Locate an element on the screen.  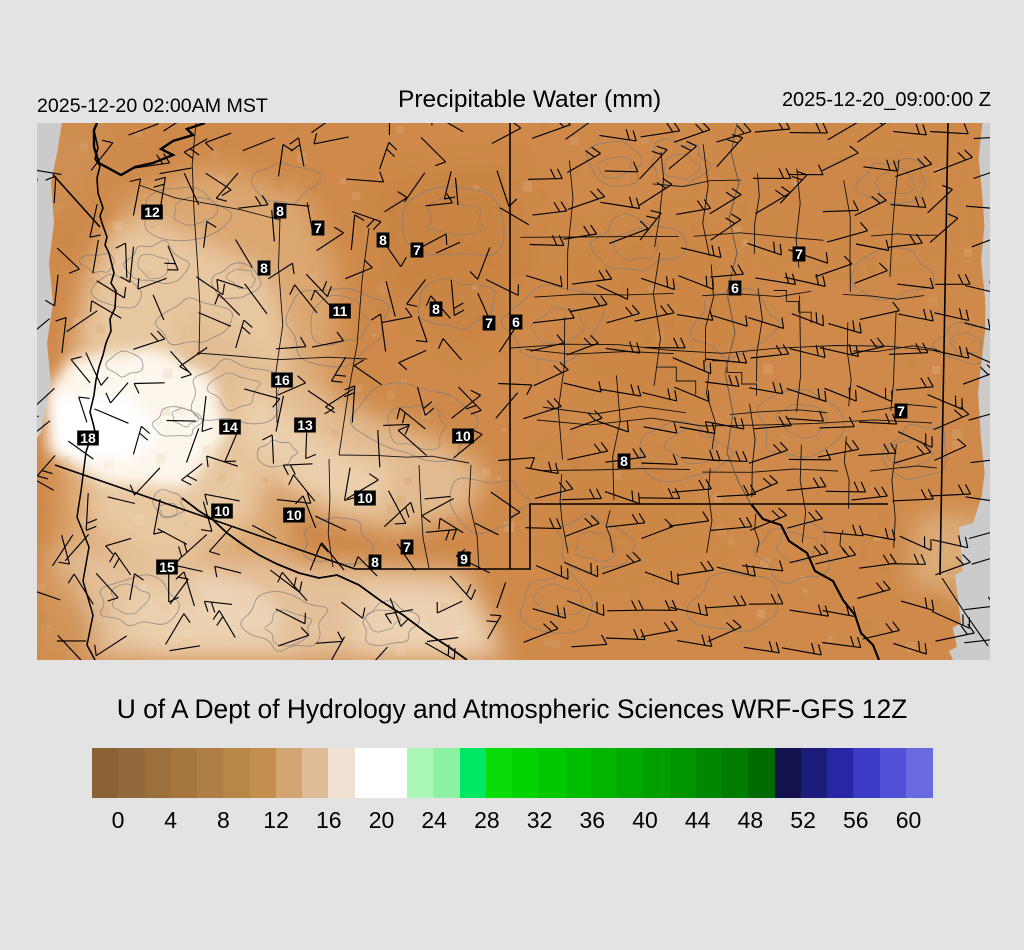
svg-text: 18 is located at coordinates (88, 438).